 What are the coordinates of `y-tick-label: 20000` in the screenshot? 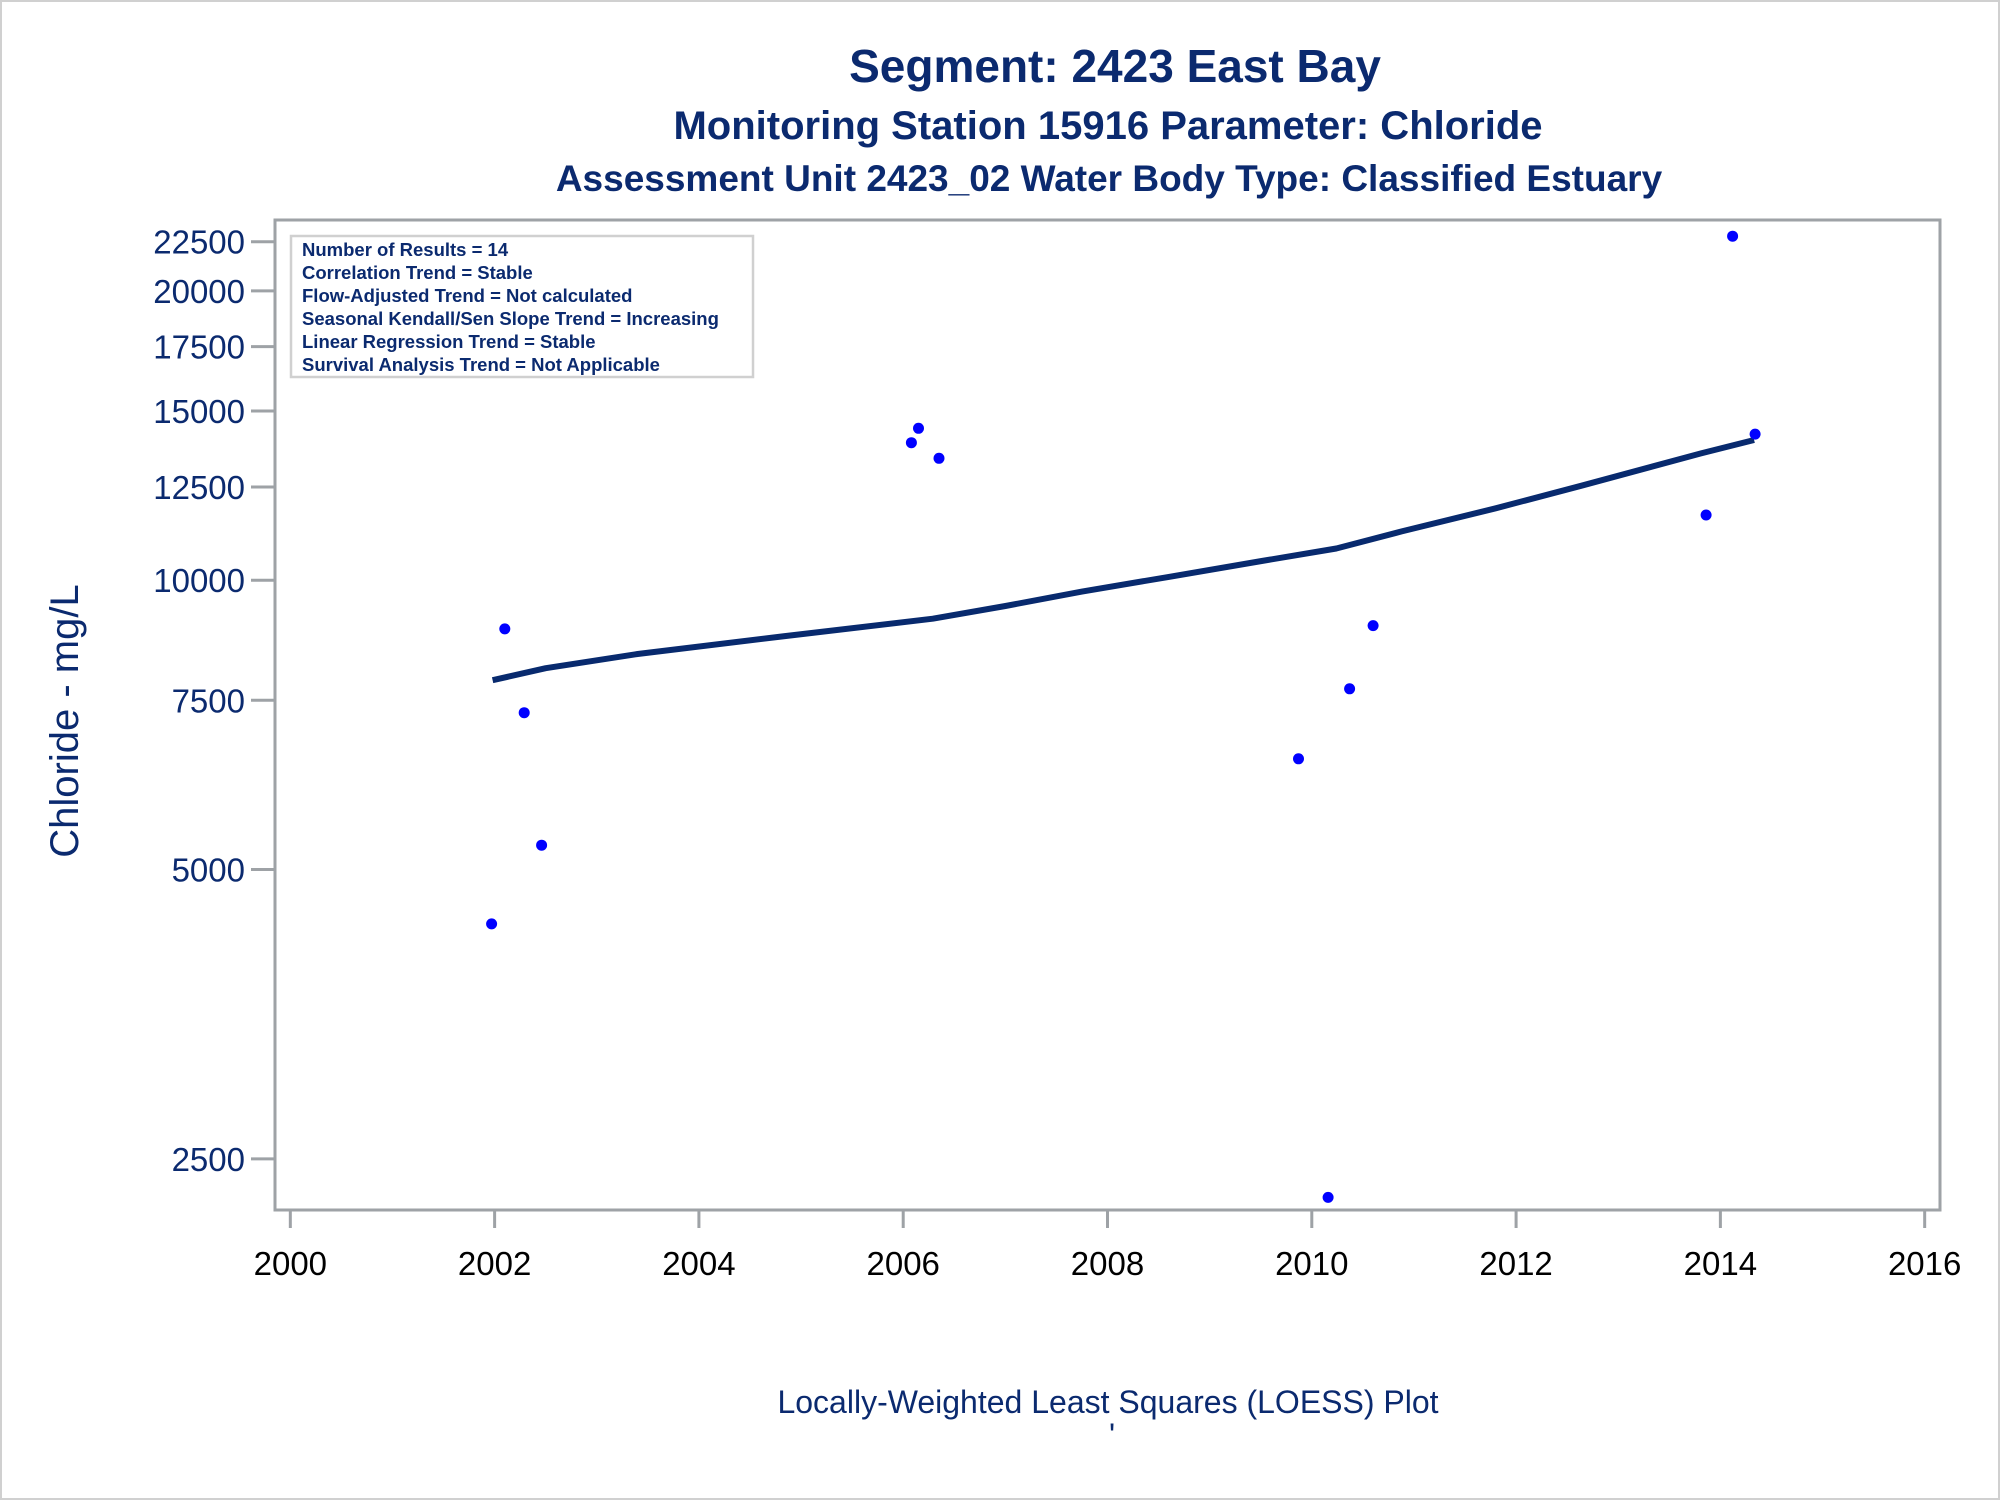 It's located at (199, 291).